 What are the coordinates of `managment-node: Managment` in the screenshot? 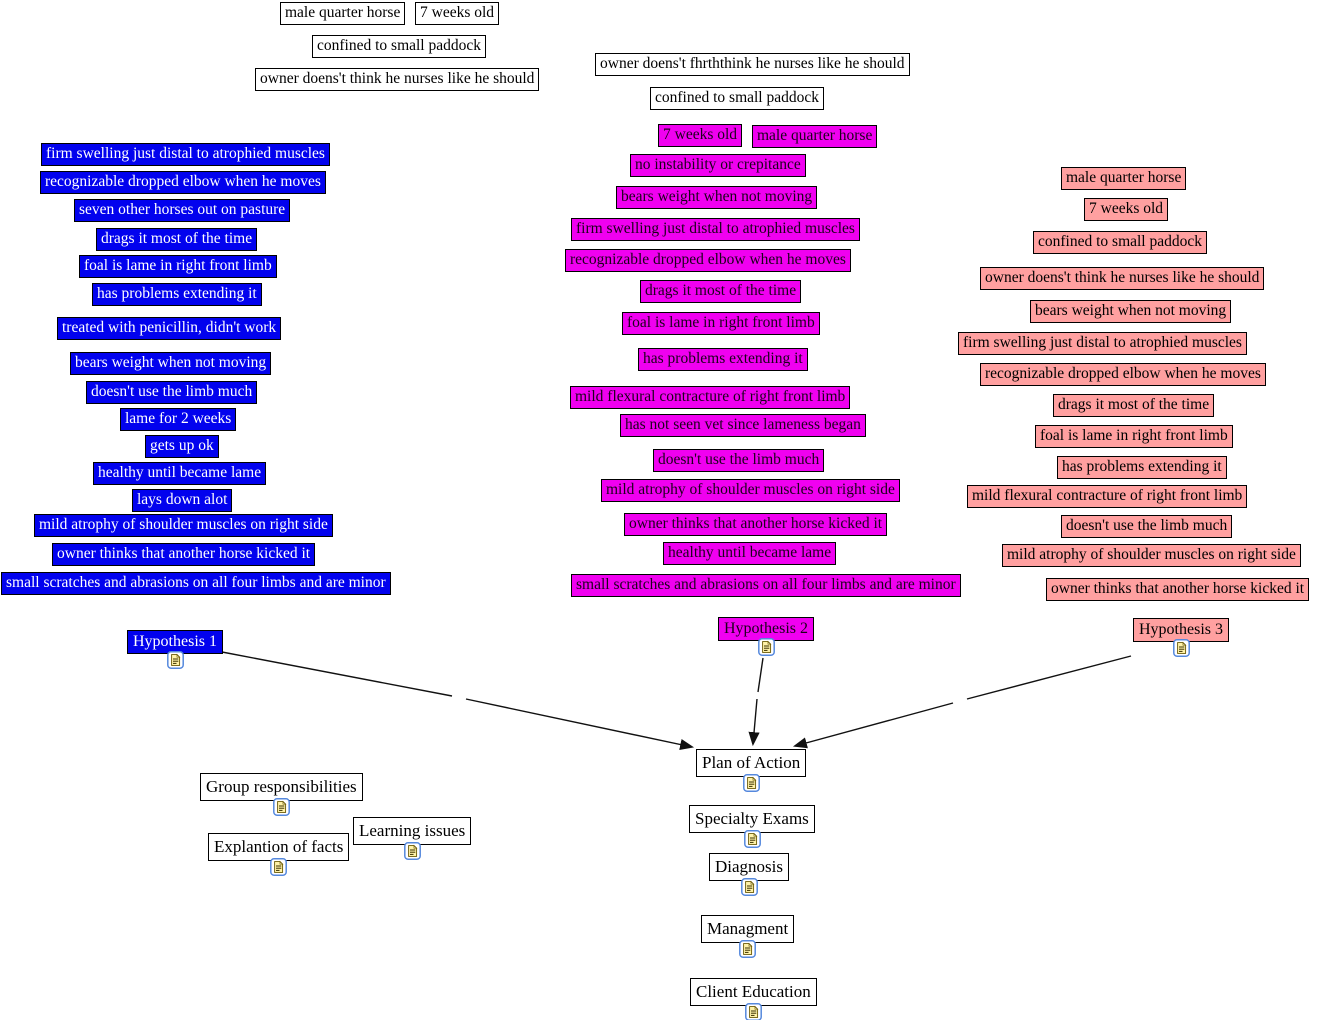 It's located at (748, 929).